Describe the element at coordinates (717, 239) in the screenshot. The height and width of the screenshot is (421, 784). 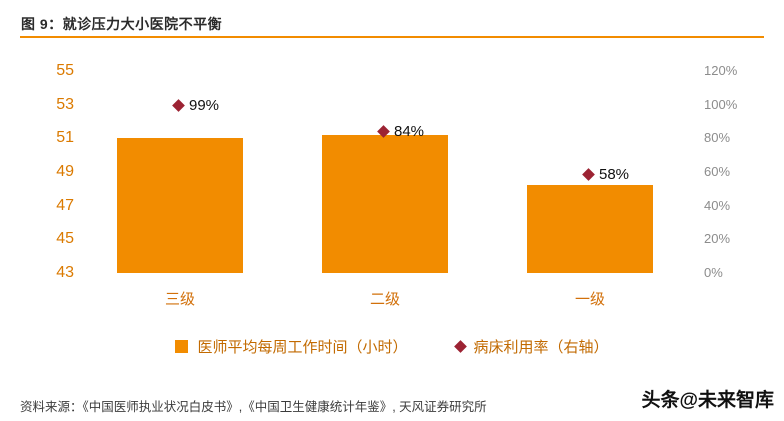
I see `right-axis-tick-label: 20%` at that location.